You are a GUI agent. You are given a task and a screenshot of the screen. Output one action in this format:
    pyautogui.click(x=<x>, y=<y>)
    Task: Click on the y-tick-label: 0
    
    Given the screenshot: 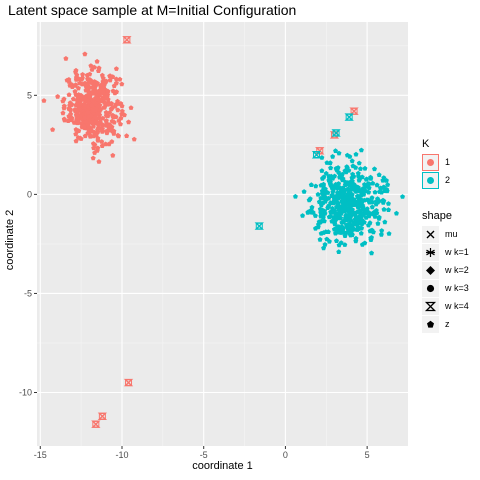 What is the action you would take?
    pyautogui.click(x=29, y=194)
    